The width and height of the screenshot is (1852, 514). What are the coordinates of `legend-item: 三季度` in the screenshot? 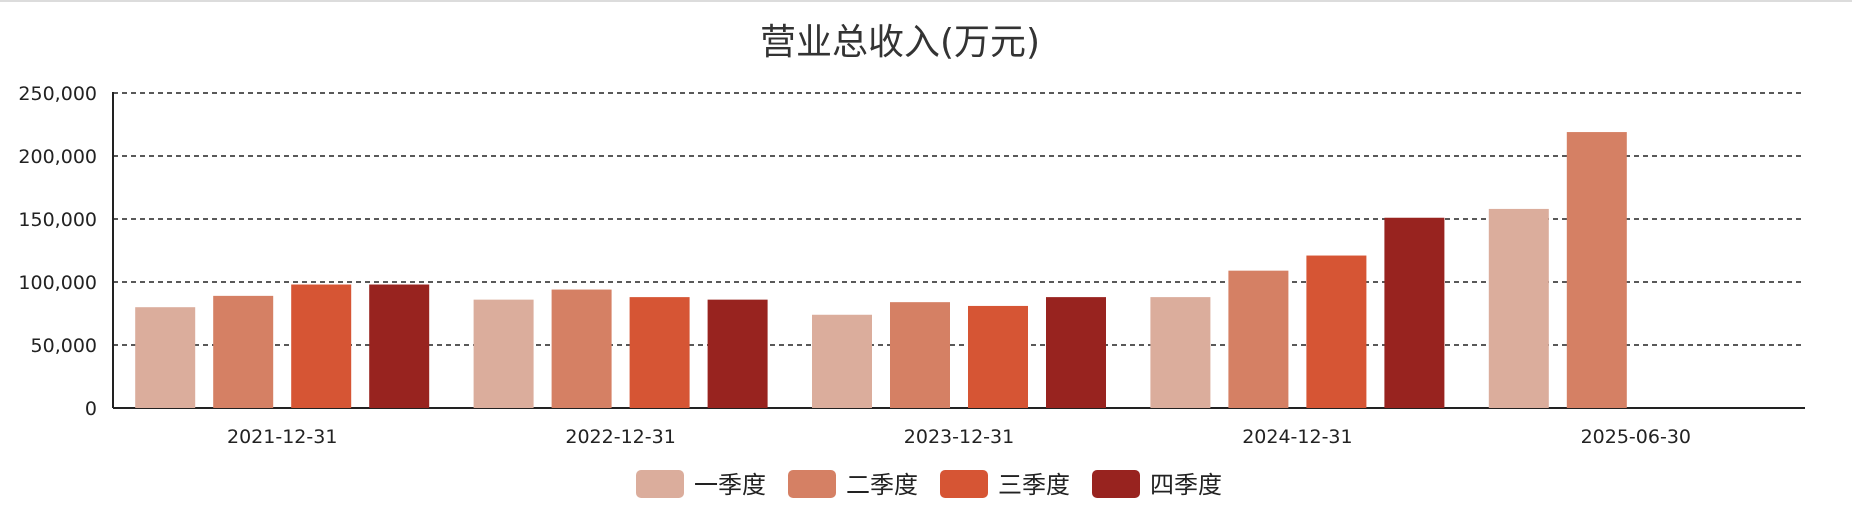 It's located at (1005, 484).